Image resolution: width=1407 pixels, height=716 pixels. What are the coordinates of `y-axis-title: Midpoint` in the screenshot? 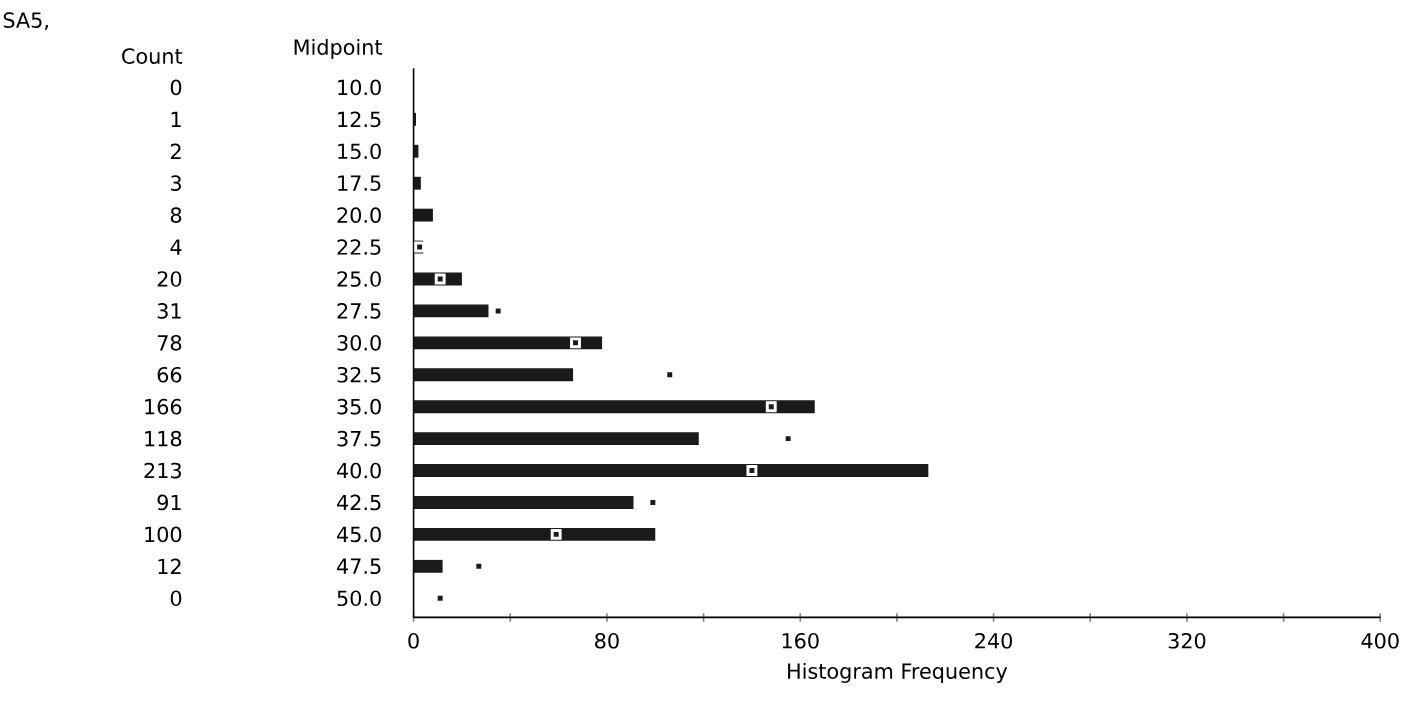 It's located at (338, 48).